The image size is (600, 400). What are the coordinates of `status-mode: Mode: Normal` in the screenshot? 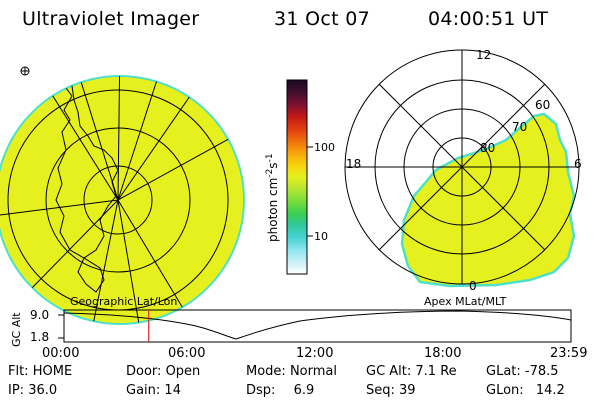 It's located at (291, 371).